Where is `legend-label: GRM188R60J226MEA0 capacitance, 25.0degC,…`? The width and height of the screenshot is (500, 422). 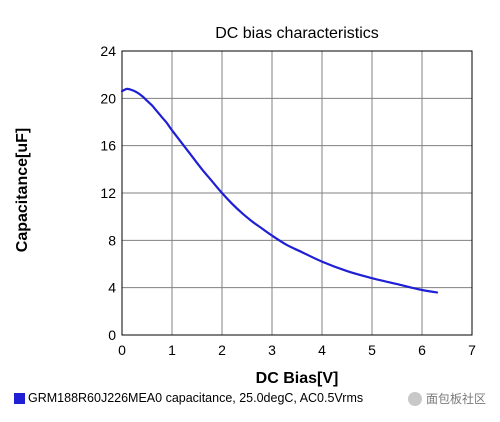
legend-label: GRM188R60J226MEA0 capacitance, 25.0degC,… is located at coordinates (196, 398).